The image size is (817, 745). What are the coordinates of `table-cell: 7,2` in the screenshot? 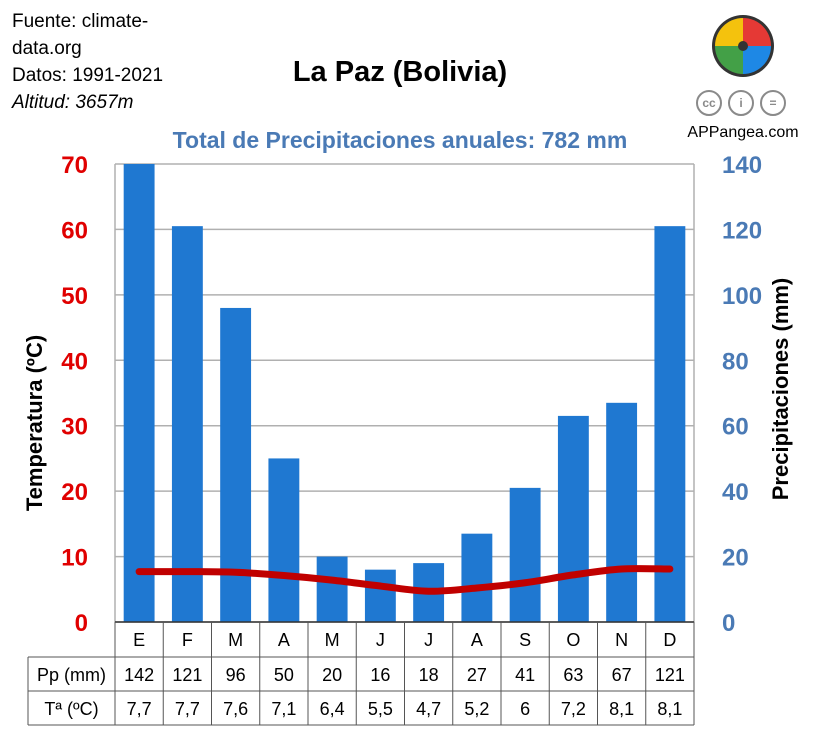 It's located at (573, 709).